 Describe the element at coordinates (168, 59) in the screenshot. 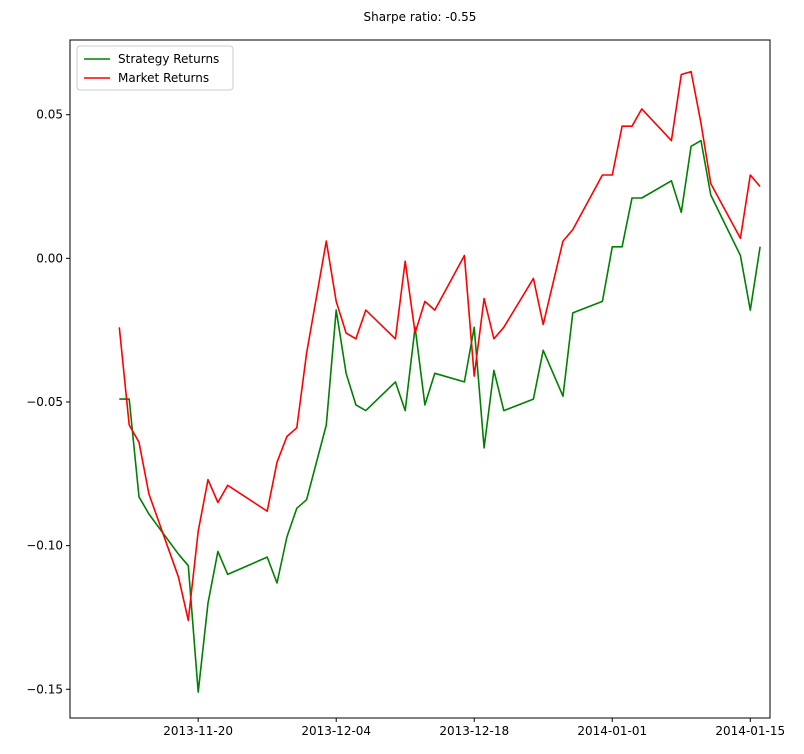

I see `legend-label: Strategy Returns` at that location.